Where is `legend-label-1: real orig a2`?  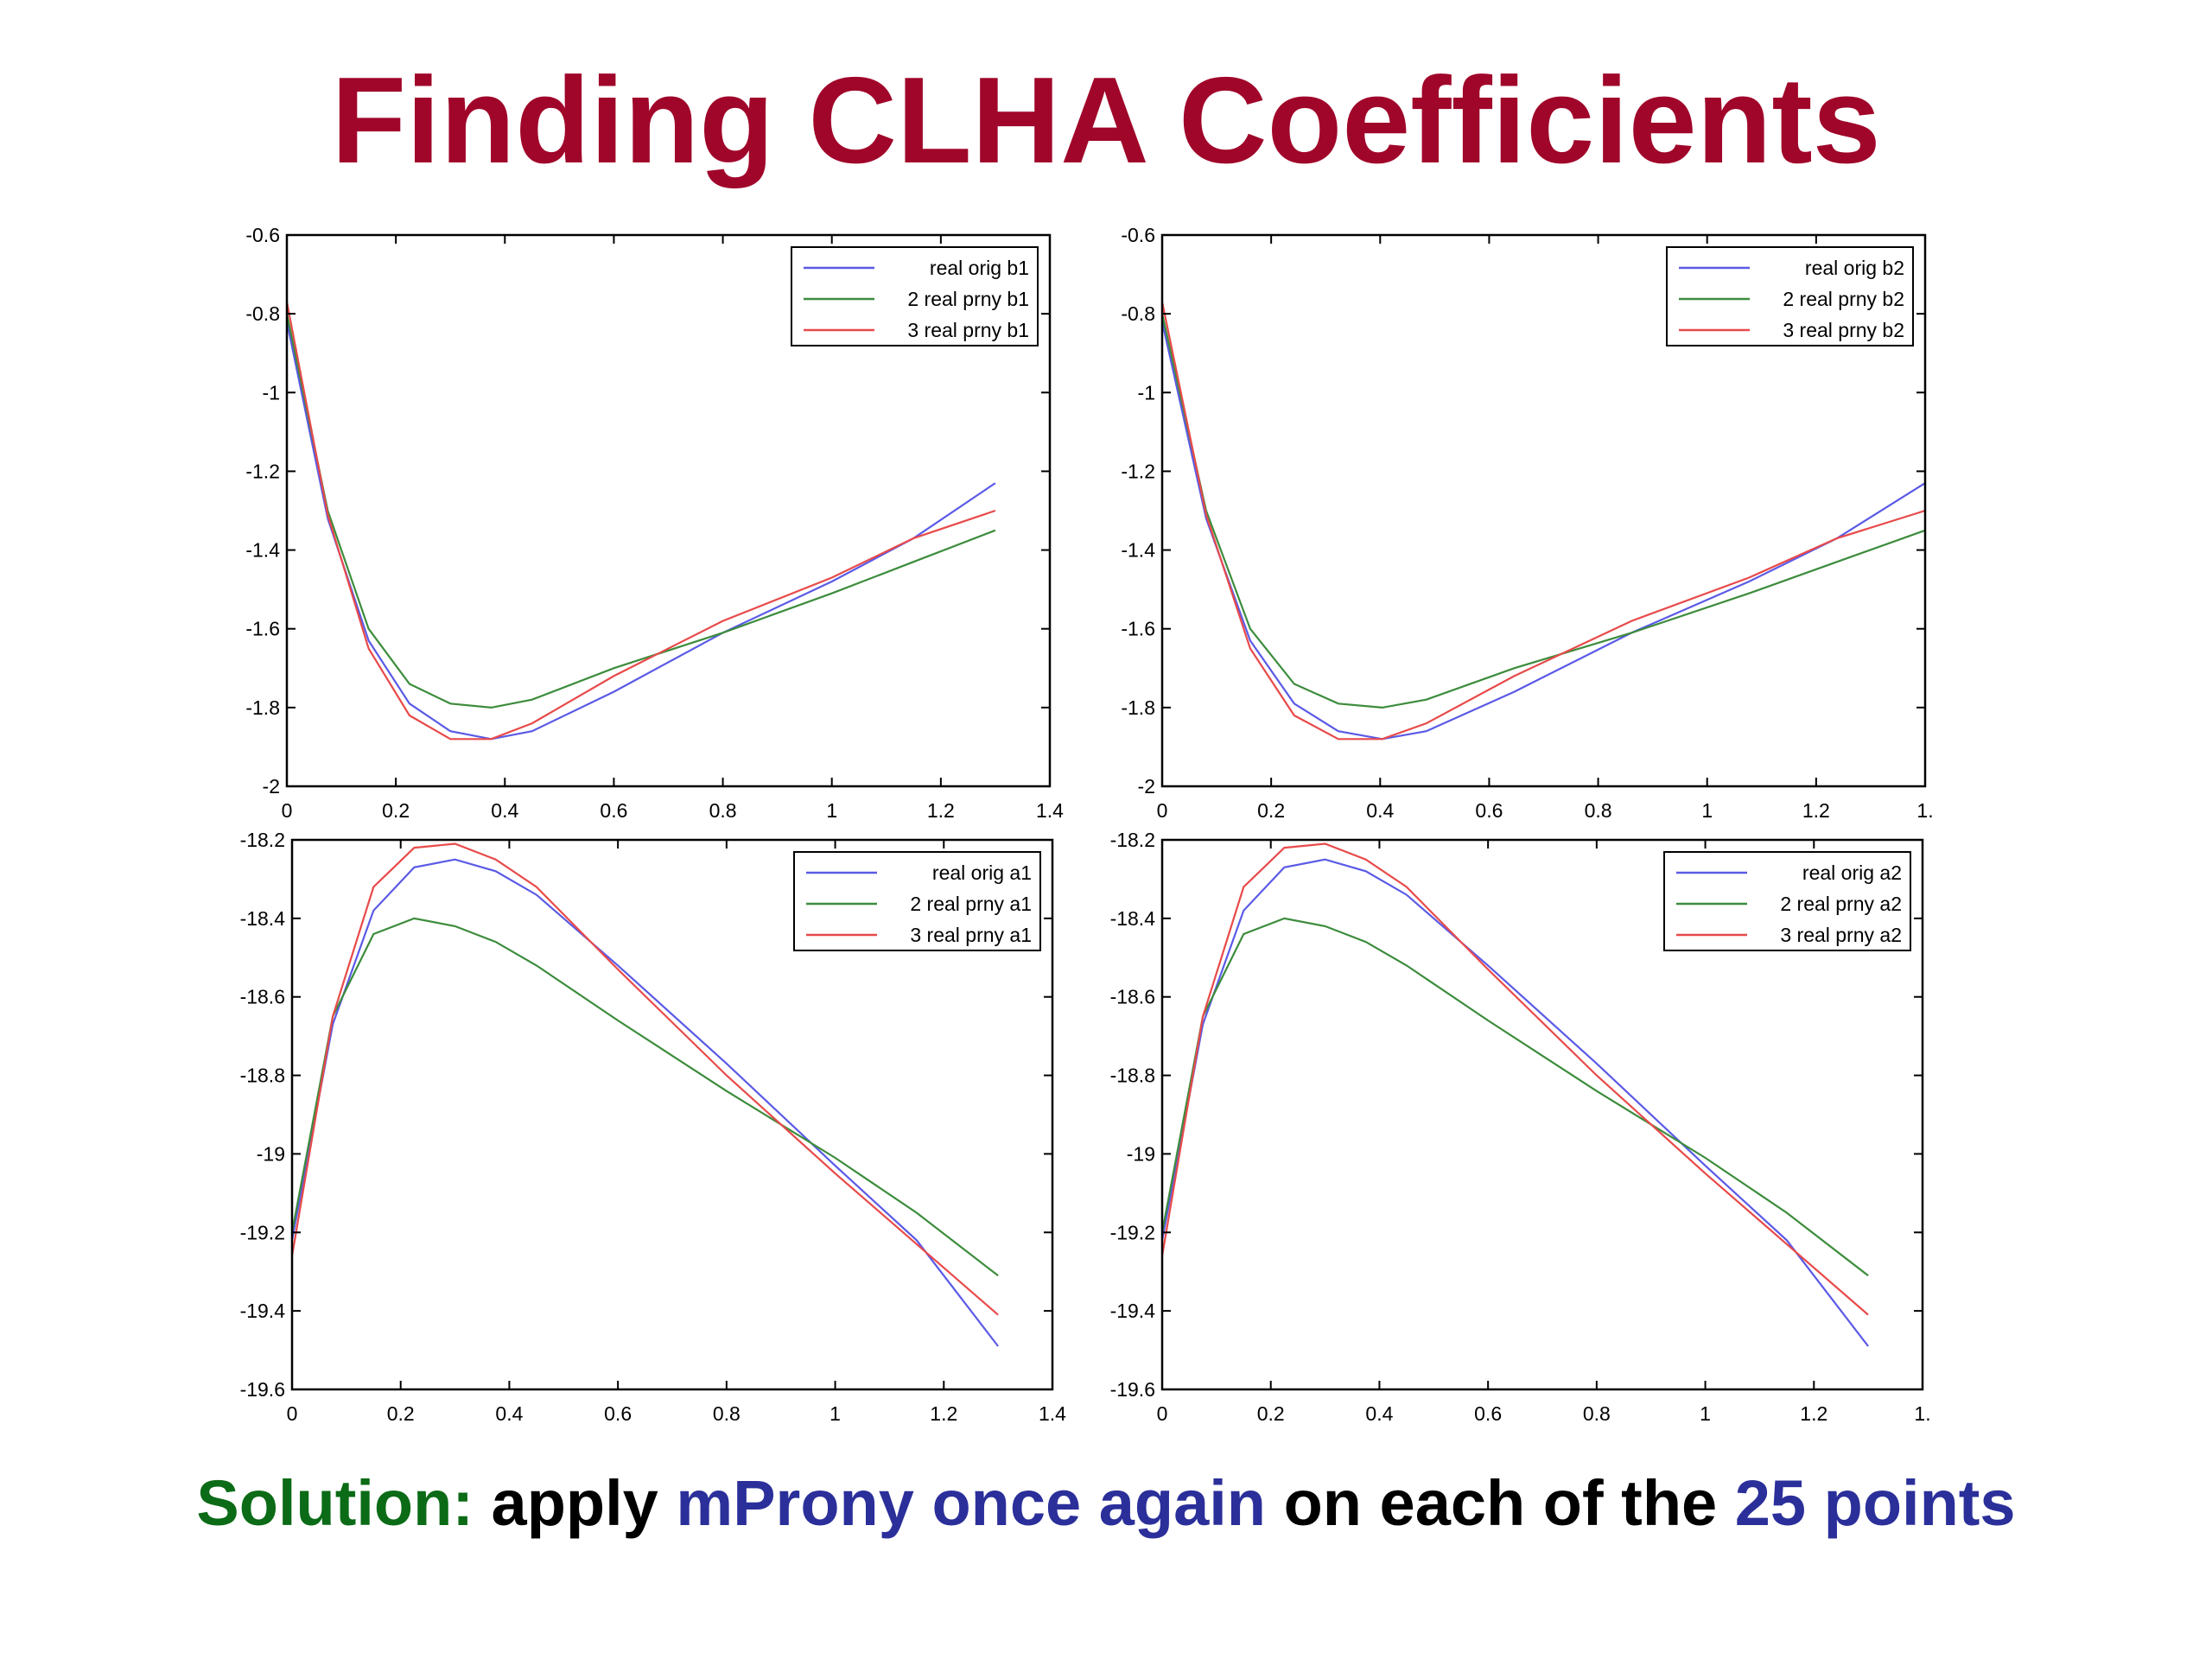
legend-label-1: real orig a2 is located at coordinates (1852, 872).